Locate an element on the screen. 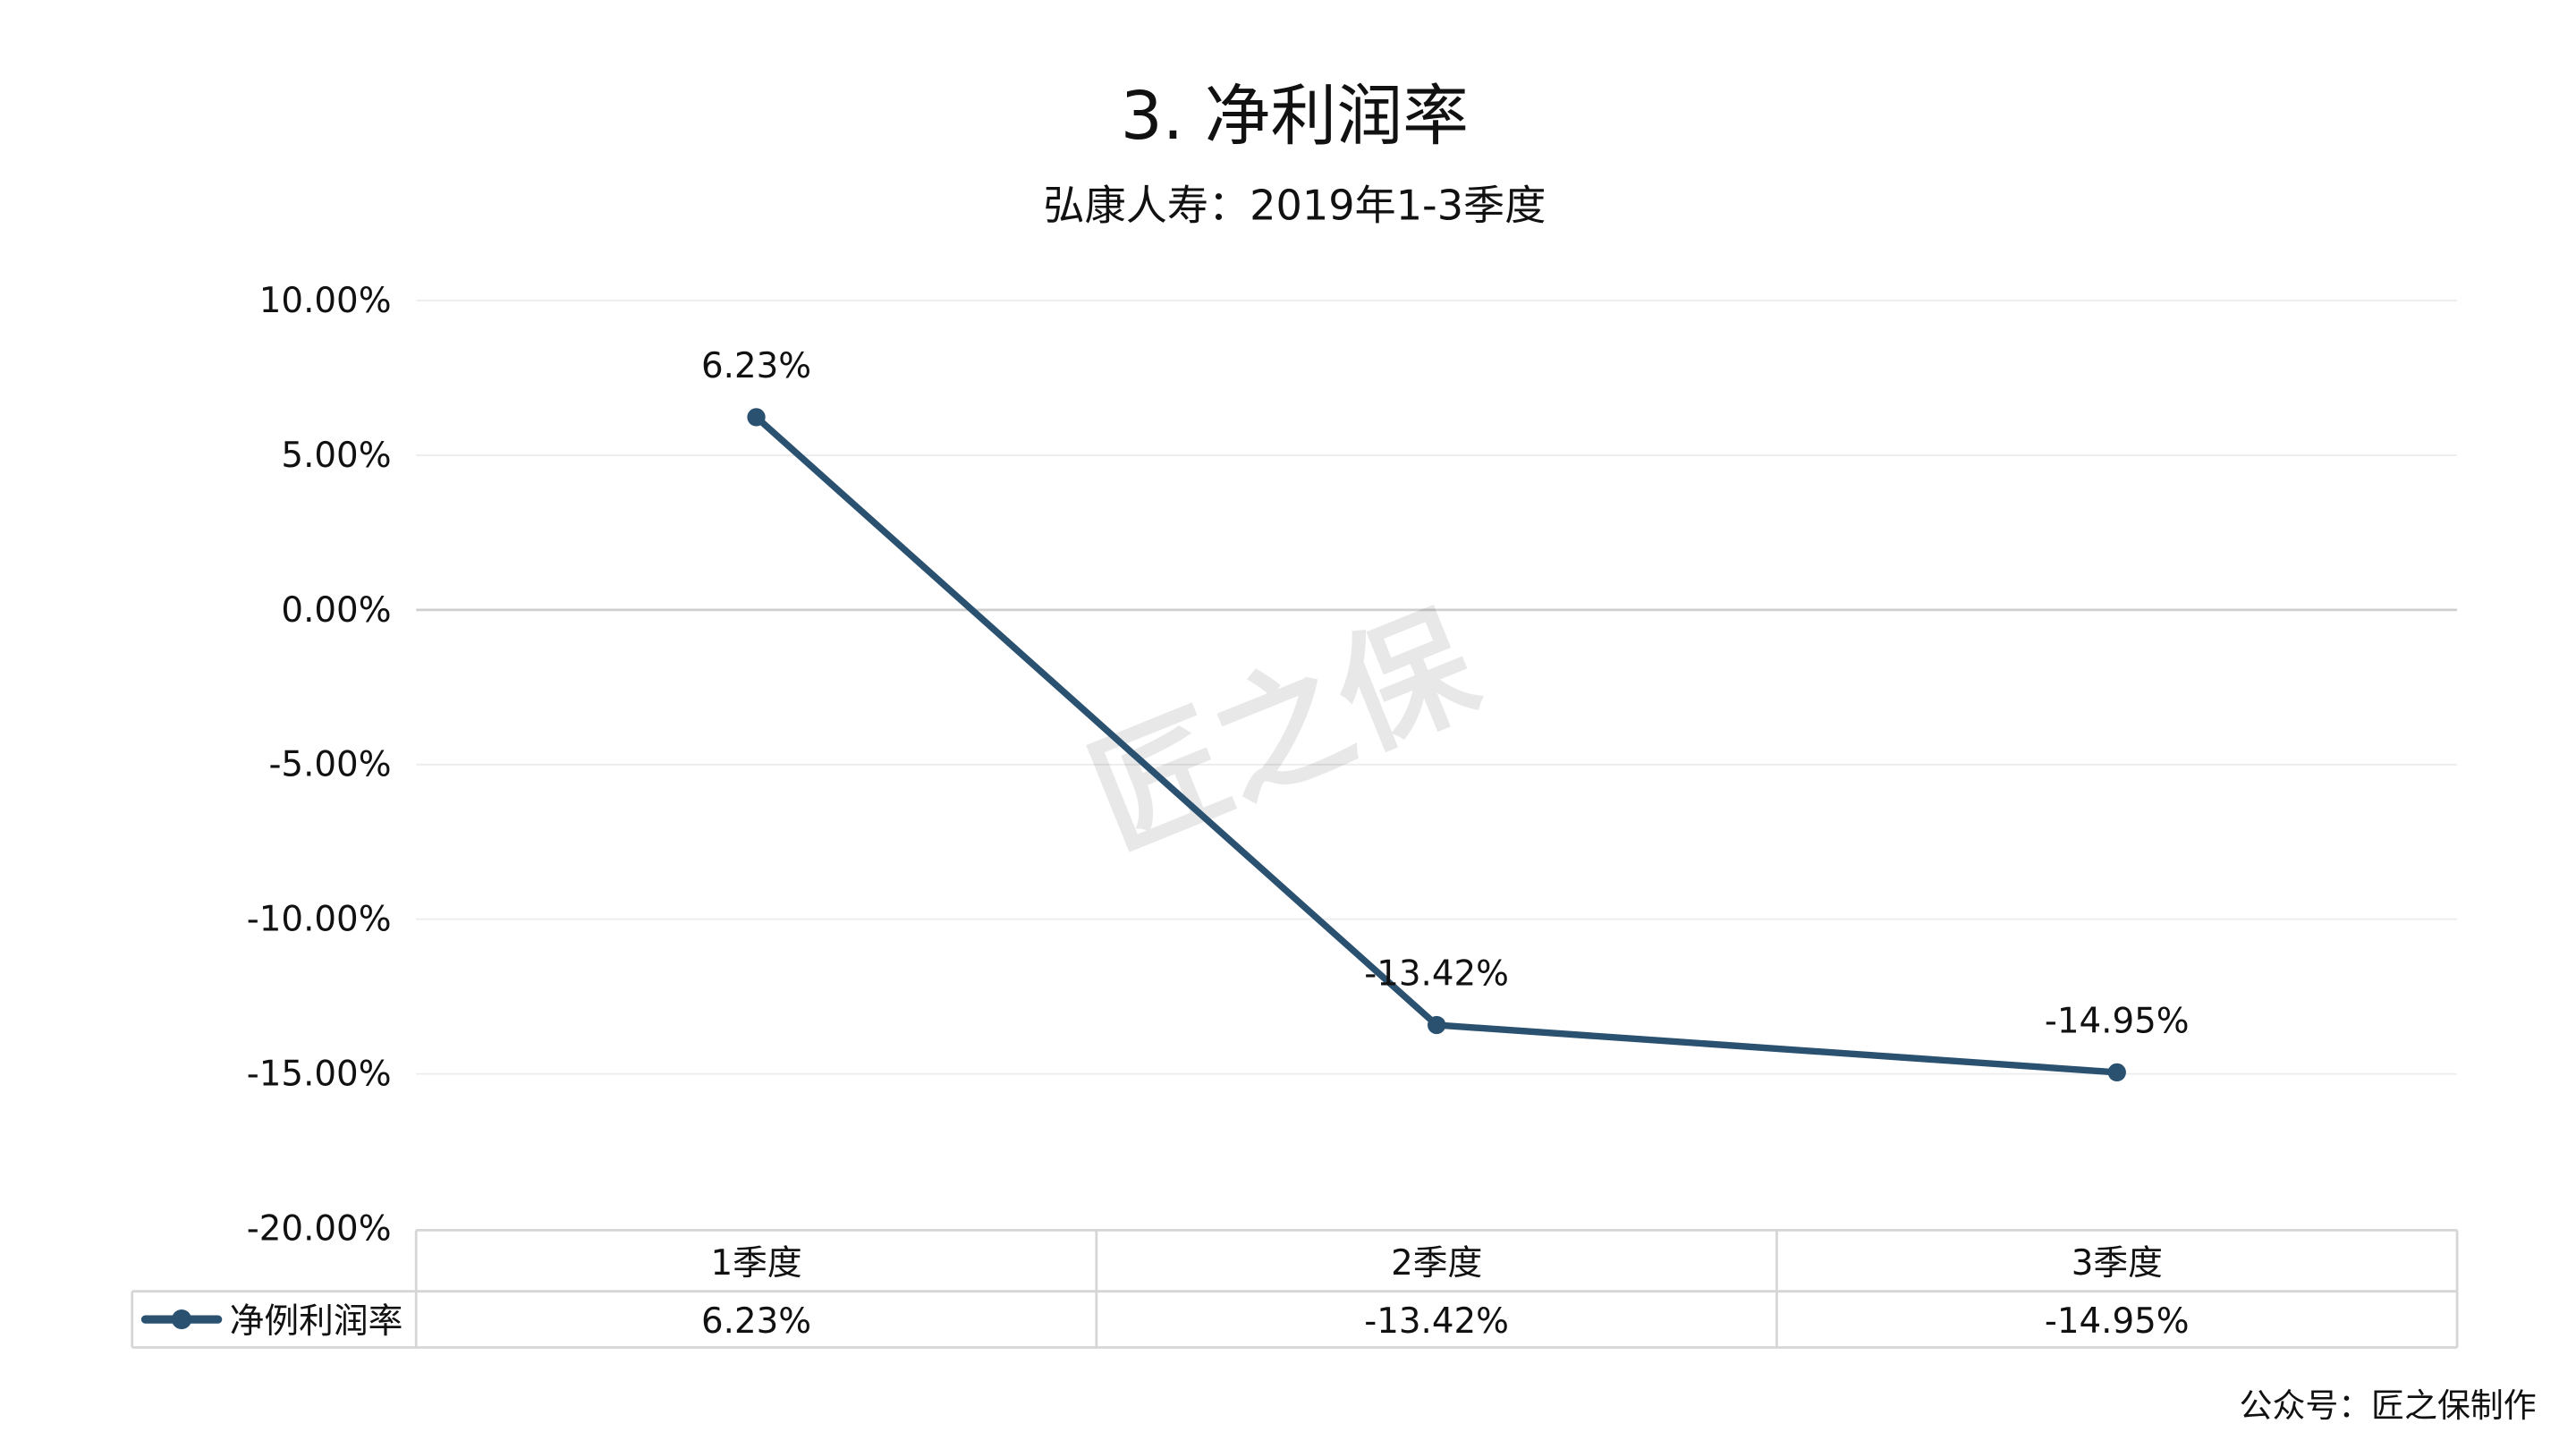 Image resolution: width=2576 pixels, height=1449 pixels. footer-credit: 公众号：匠之保制作 is located at coordinates (2388, 1405).